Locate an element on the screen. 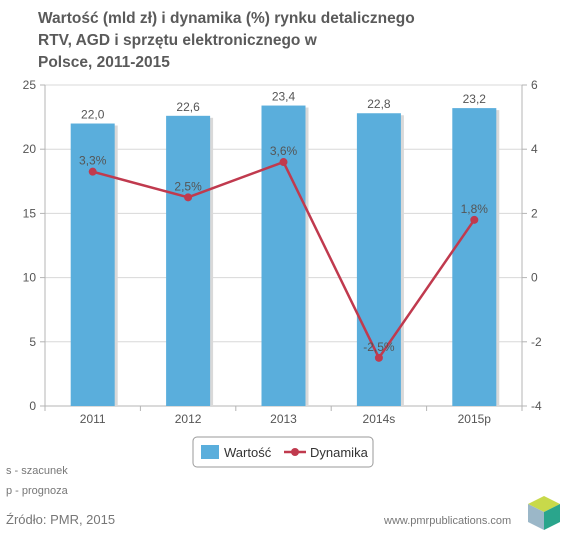 Image resolution: width=564 pixels, height=534 pixels. left-tick-label: 10 is located at coordinates (30, 278).